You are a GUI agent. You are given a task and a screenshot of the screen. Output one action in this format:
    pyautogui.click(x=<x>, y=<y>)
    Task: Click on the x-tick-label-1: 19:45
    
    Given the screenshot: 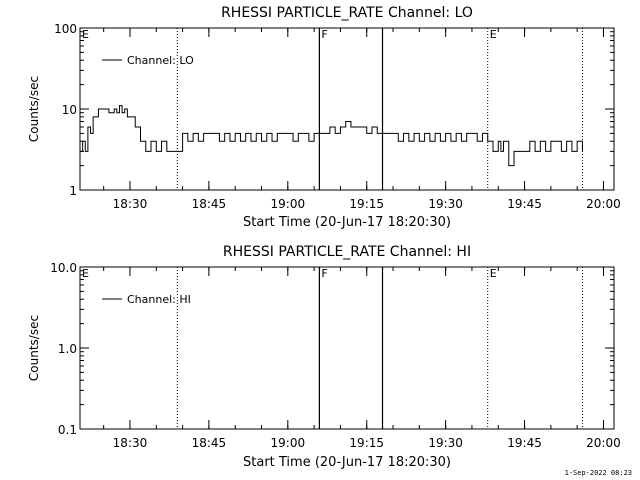 What is the action you would take?
    pyautogui.click(x=524, y=443)
    